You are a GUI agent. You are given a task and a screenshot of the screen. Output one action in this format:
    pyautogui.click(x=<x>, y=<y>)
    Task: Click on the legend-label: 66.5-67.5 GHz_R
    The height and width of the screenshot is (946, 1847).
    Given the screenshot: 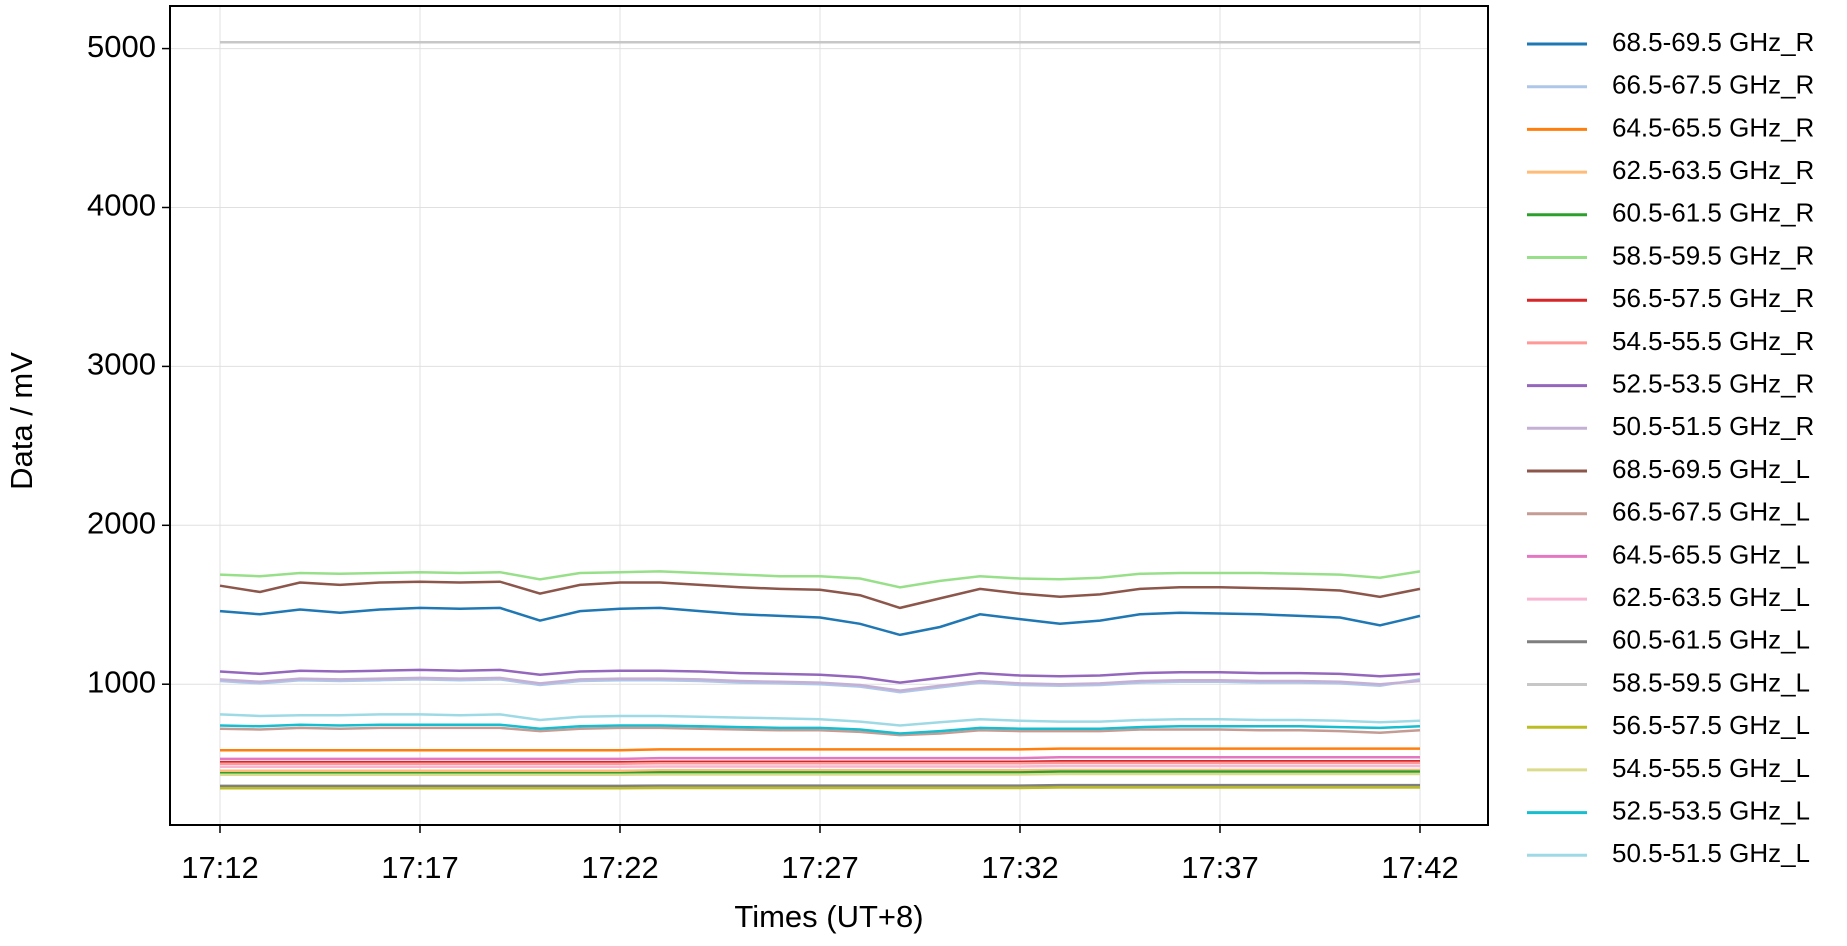 What is the action you would take?
    pyautogui.click(x=1713, y=85)
    